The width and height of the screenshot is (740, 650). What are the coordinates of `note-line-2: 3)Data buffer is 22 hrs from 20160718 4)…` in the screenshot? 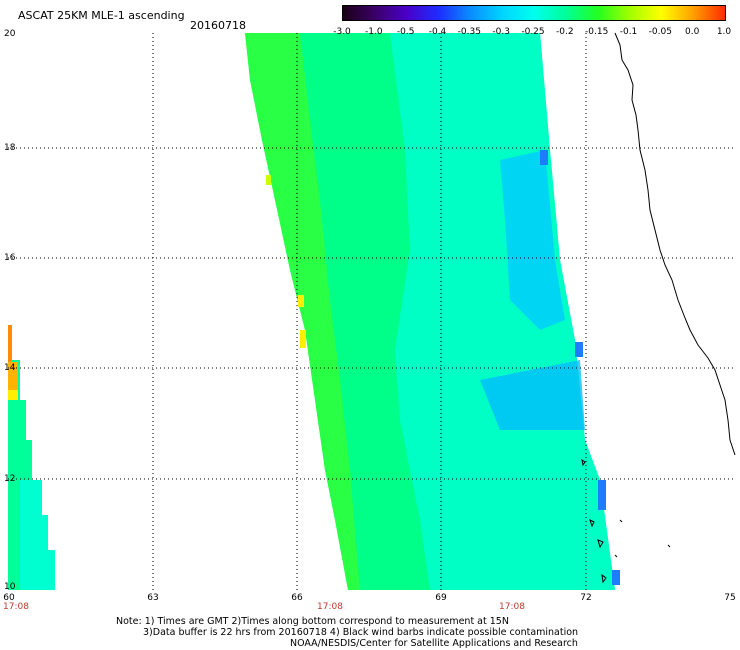 It's located at (361, 632).